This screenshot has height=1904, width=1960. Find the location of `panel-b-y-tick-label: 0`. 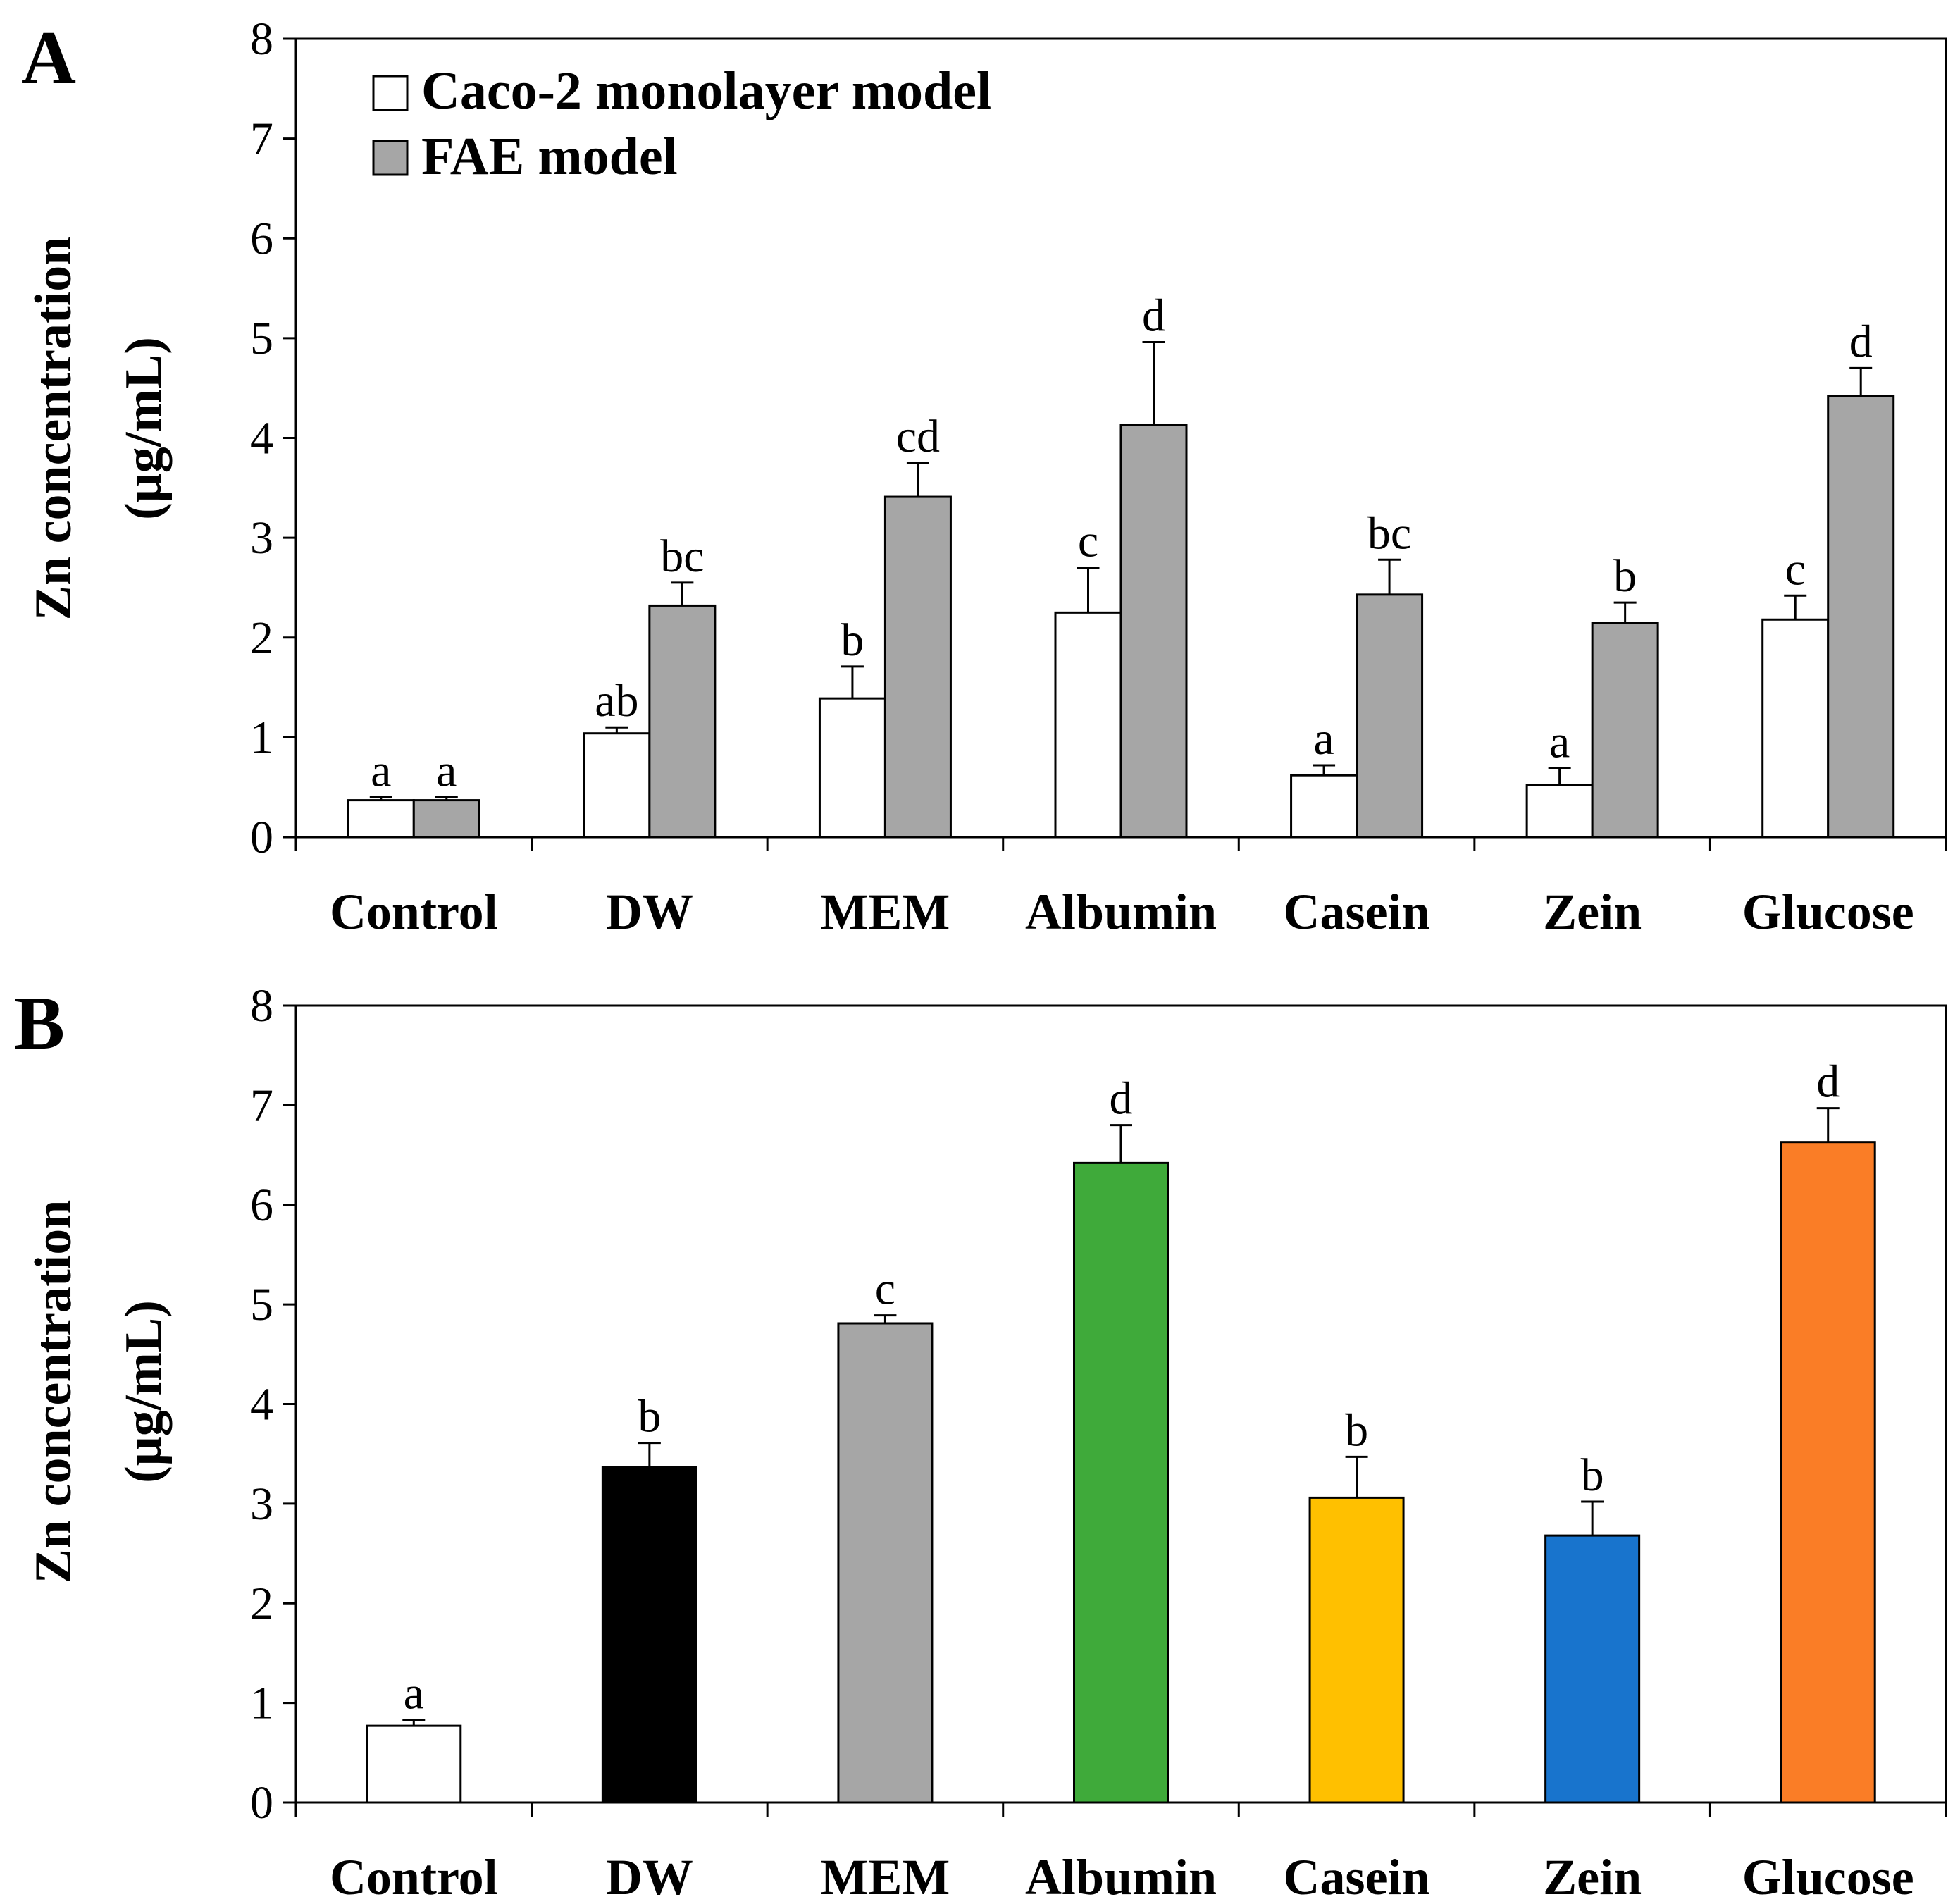

panel-b-y-tick-label: 0 is located at coordinates (261, 1803).